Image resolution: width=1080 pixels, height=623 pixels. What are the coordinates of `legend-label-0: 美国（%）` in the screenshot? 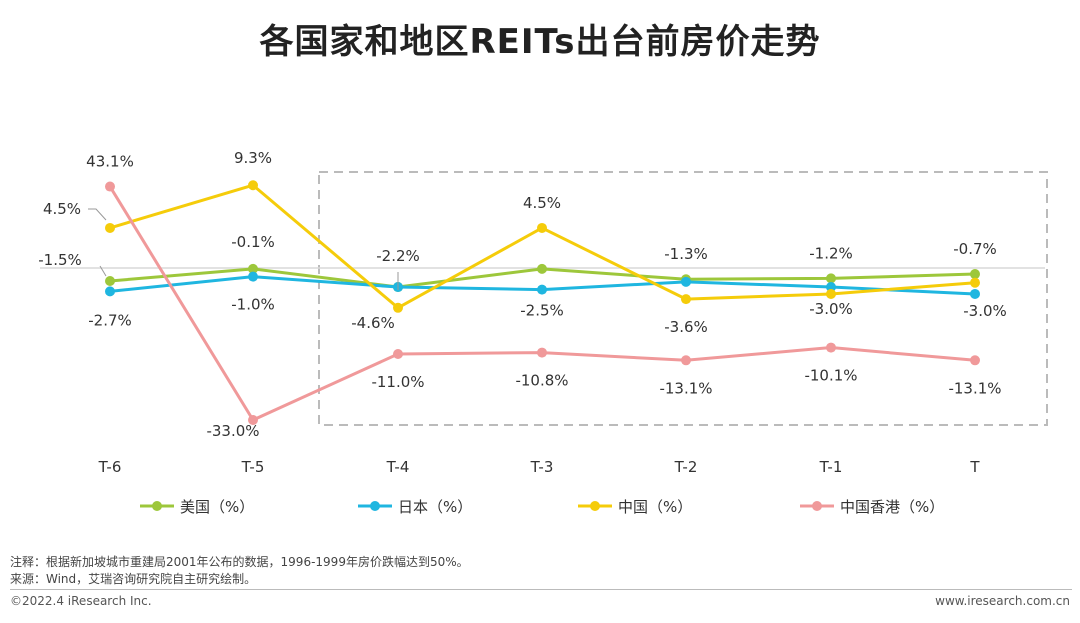 It's located at (217, 507).